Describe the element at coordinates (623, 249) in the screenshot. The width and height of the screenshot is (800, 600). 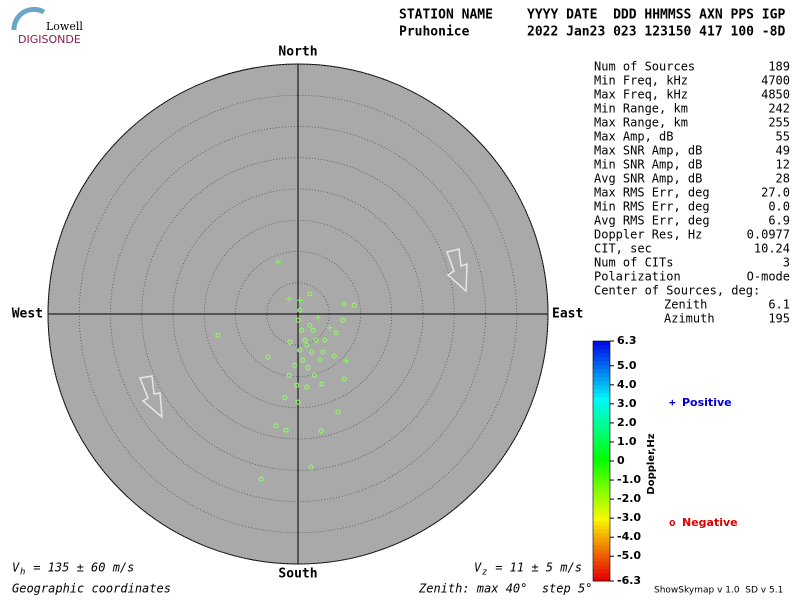
I see `stat-label: CIT, sec` at that location.